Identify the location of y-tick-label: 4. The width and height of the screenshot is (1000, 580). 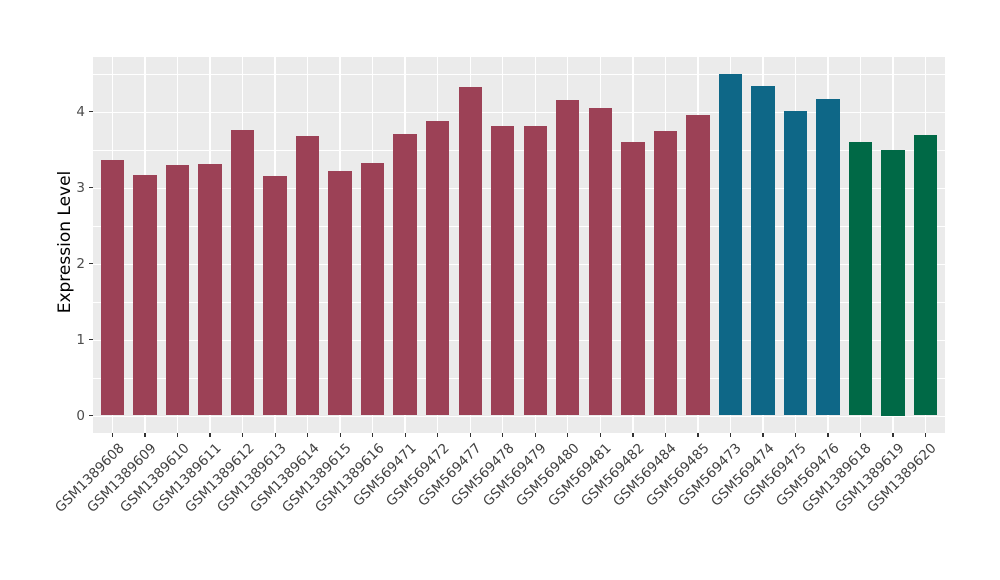
(80, 111).